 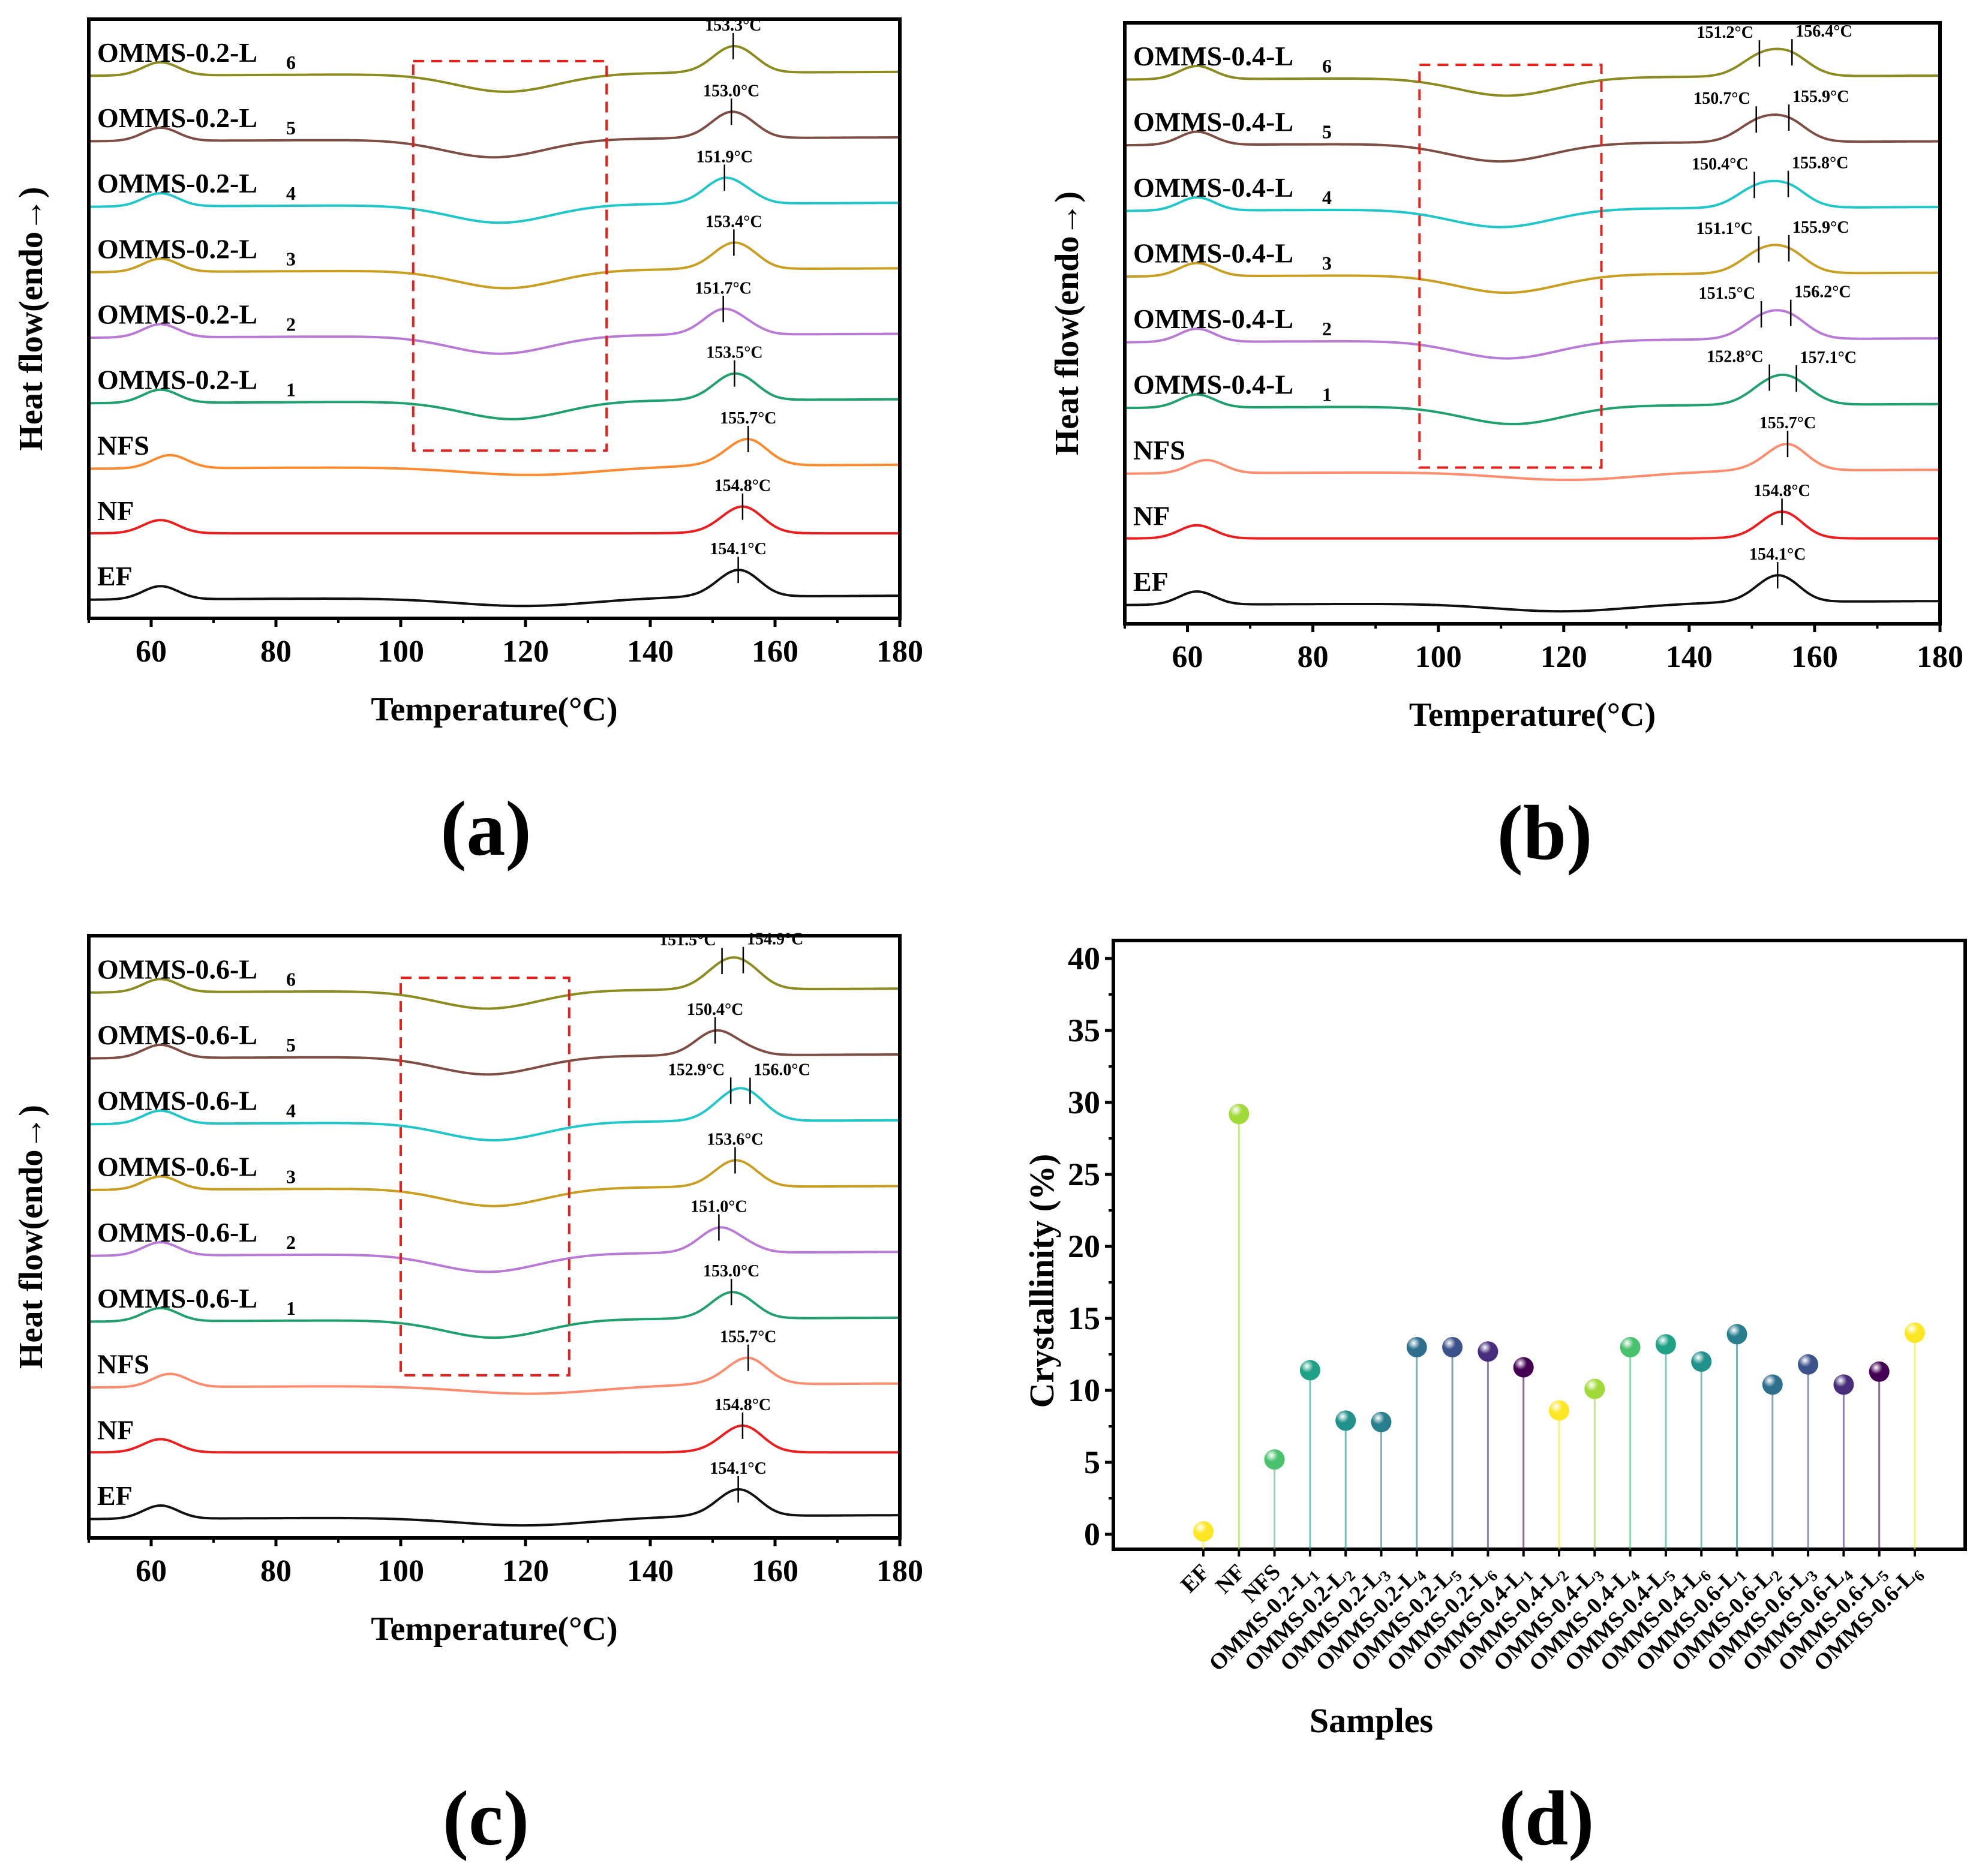 I want to click on peak-temperature-label: 150.4°C, so click(x=1720, y=164).